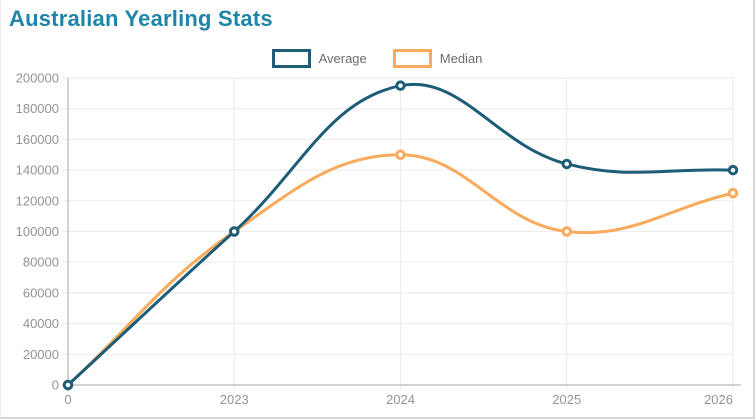 This screenshot has width=755, height=419. Describe the element at coordinates (37, 139) in the screenshot. I see `y-tick-label: 160000` at that location.